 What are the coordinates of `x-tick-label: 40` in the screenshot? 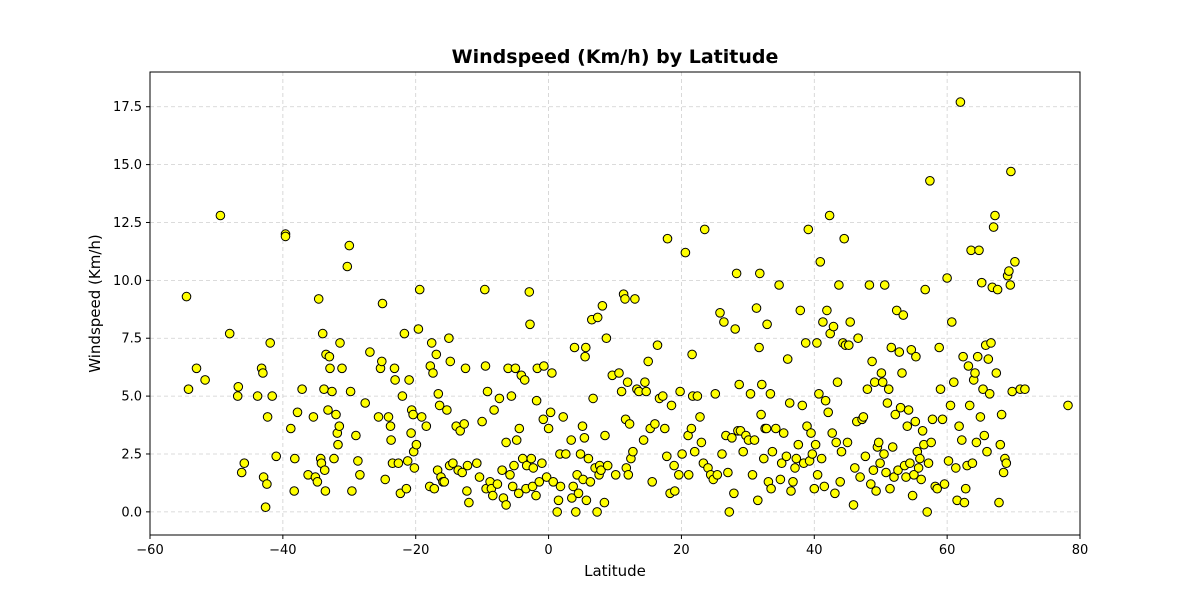 It's located at (814, 550).